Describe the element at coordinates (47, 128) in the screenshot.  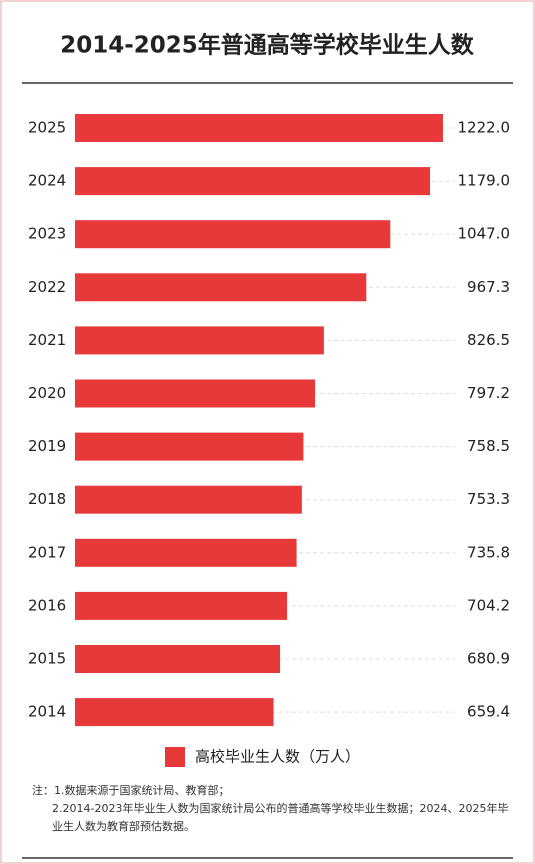
I see `y-tick-label: 2025` at that location.